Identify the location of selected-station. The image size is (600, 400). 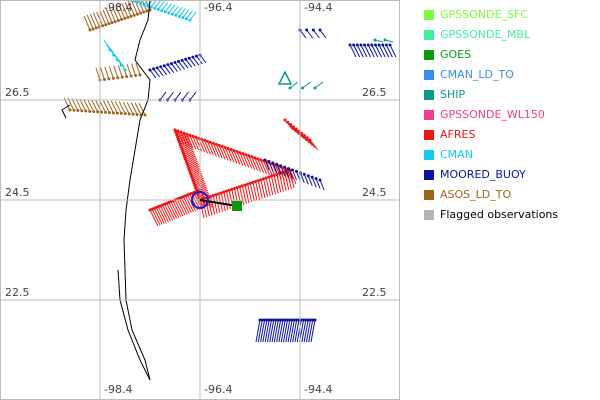
(200, 200).